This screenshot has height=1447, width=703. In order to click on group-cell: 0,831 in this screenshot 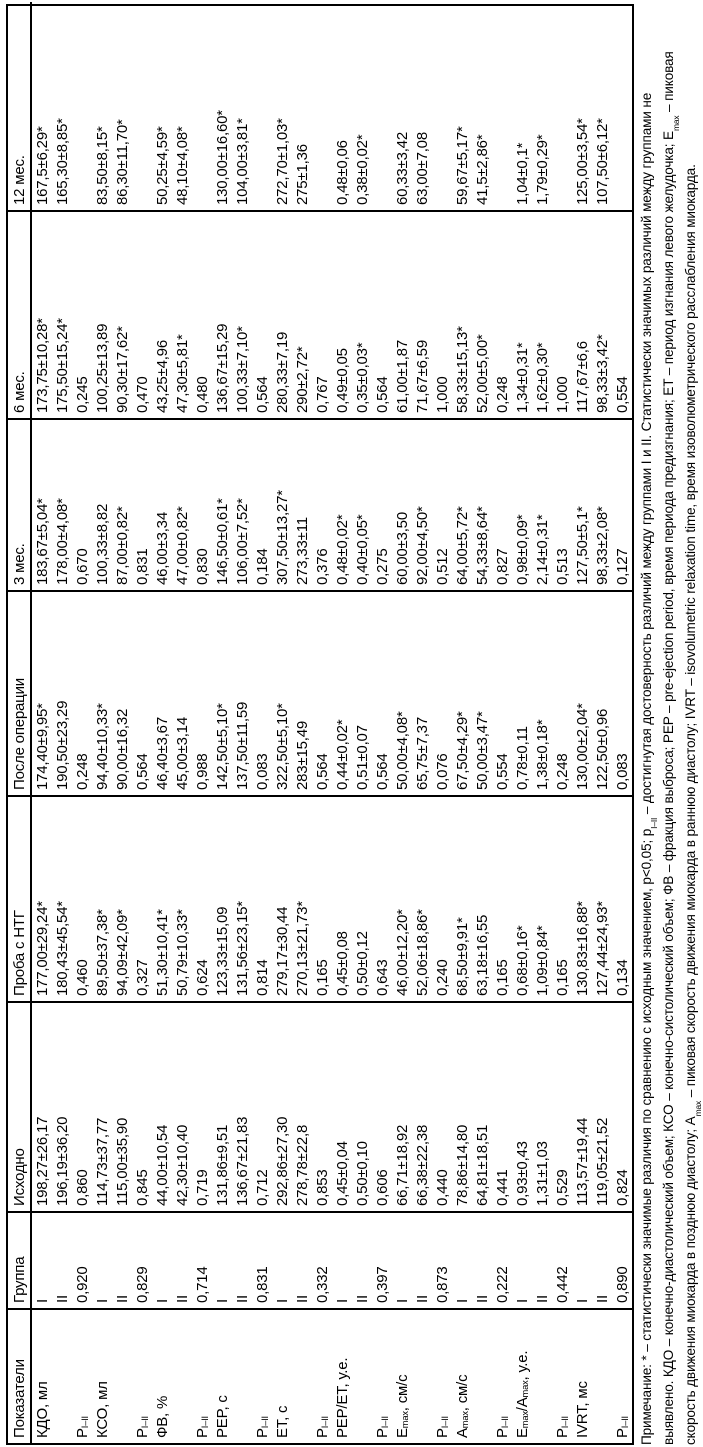, I will do `click(262, 1261)`.